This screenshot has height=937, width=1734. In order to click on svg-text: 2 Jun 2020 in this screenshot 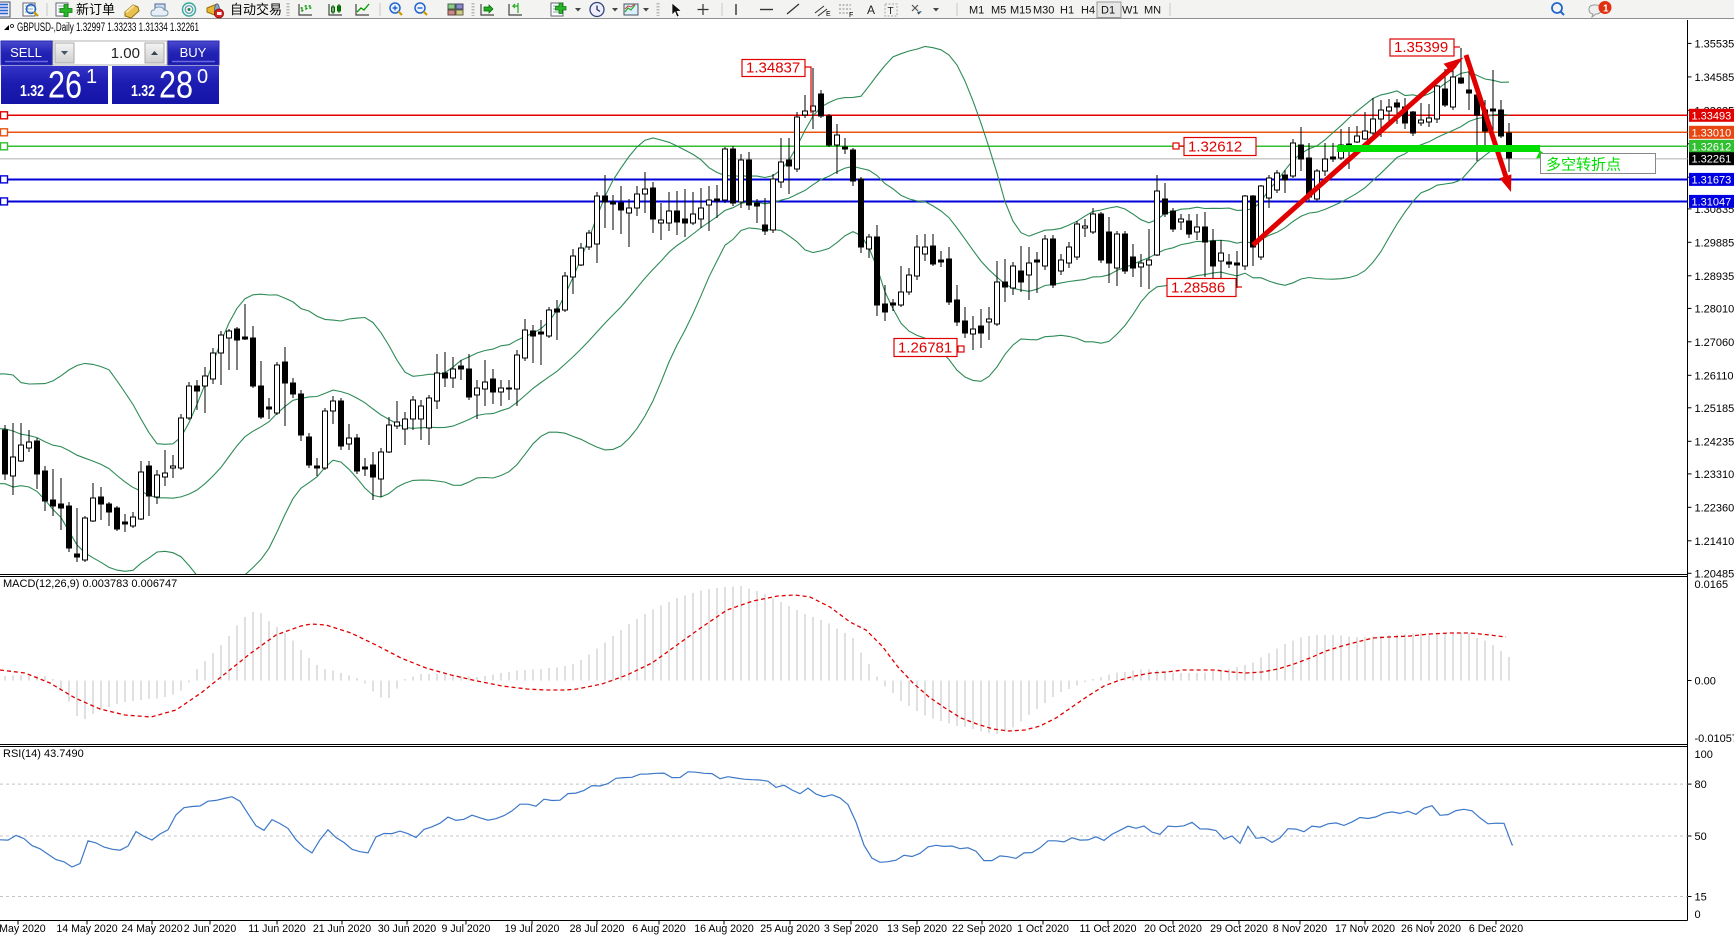, I will do `click(210, 929)`.